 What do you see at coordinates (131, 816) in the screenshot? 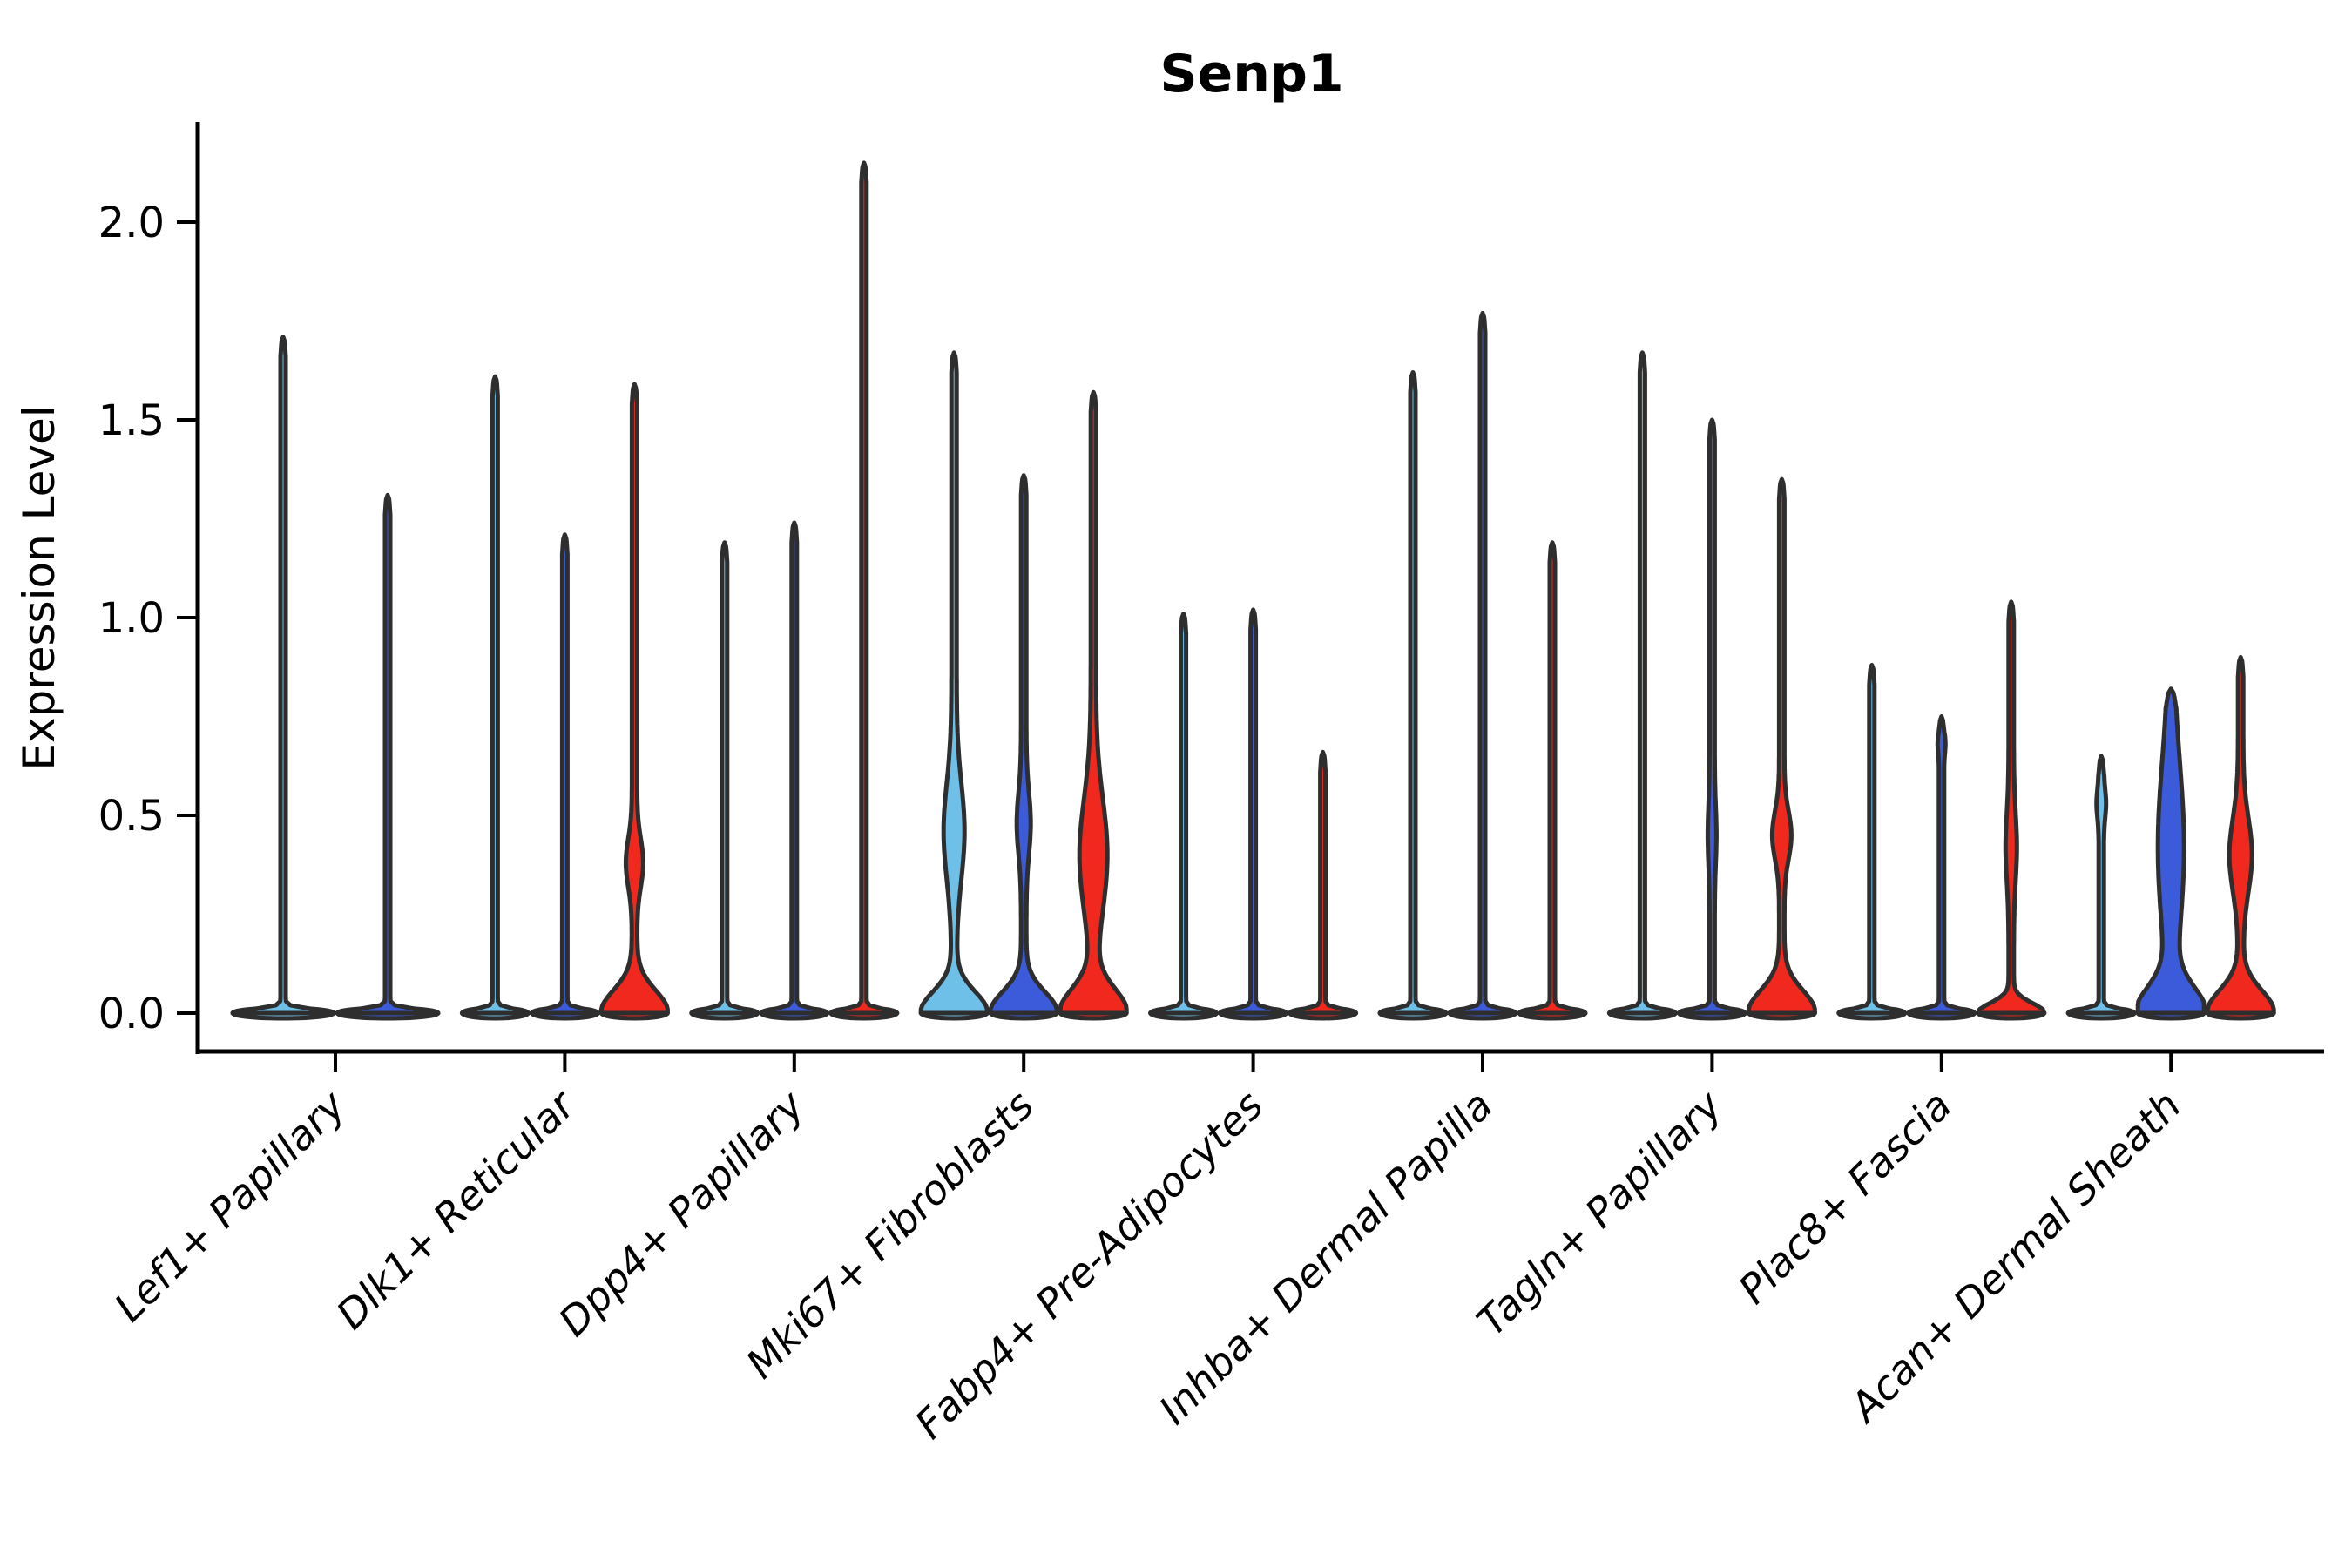
I see `y-tick-label: 0.5` at bounding box center [131, 816].